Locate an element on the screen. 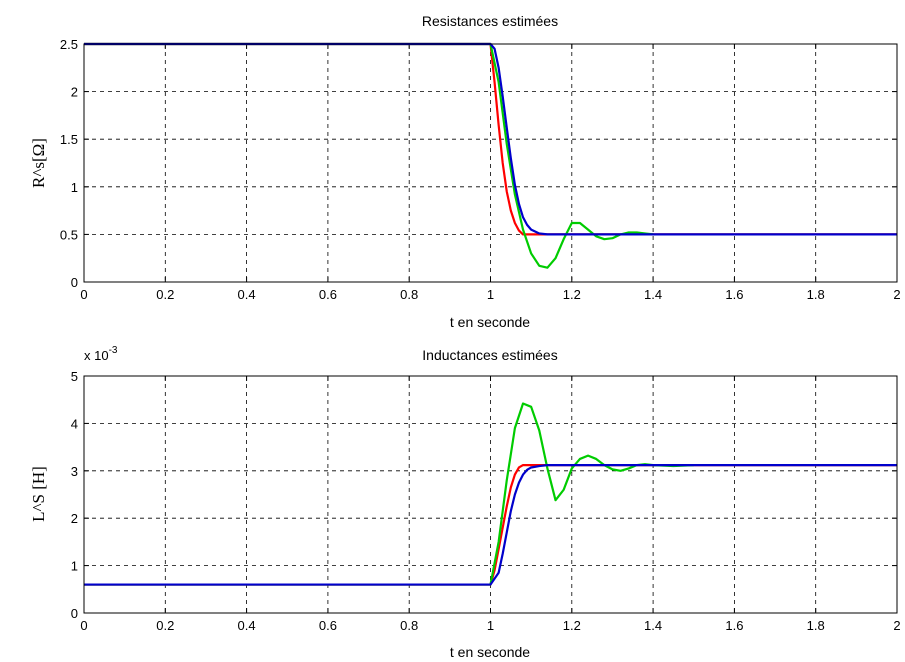 The height and width of the screenshot is (662, 905). inductance-x-tick-label: 1.8 is located at coordinates (816, 625).